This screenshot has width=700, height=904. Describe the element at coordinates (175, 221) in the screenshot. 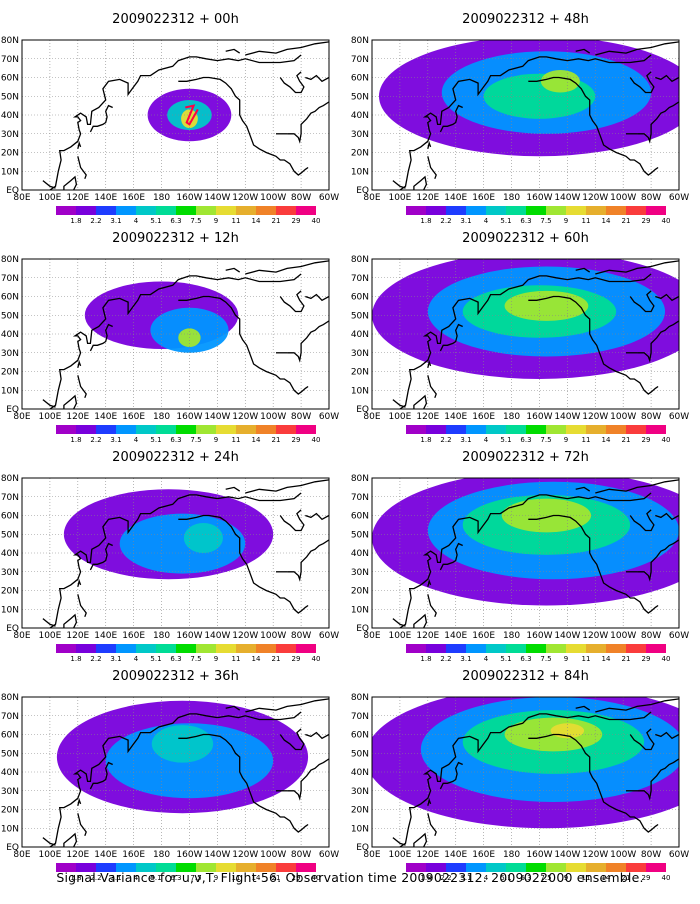

I see `colorbar-label: 6.3` at that location.